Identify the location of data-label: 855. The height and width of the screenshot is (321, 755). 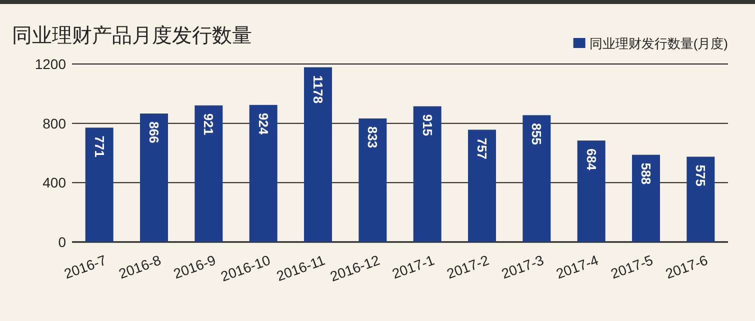
(536, 134).